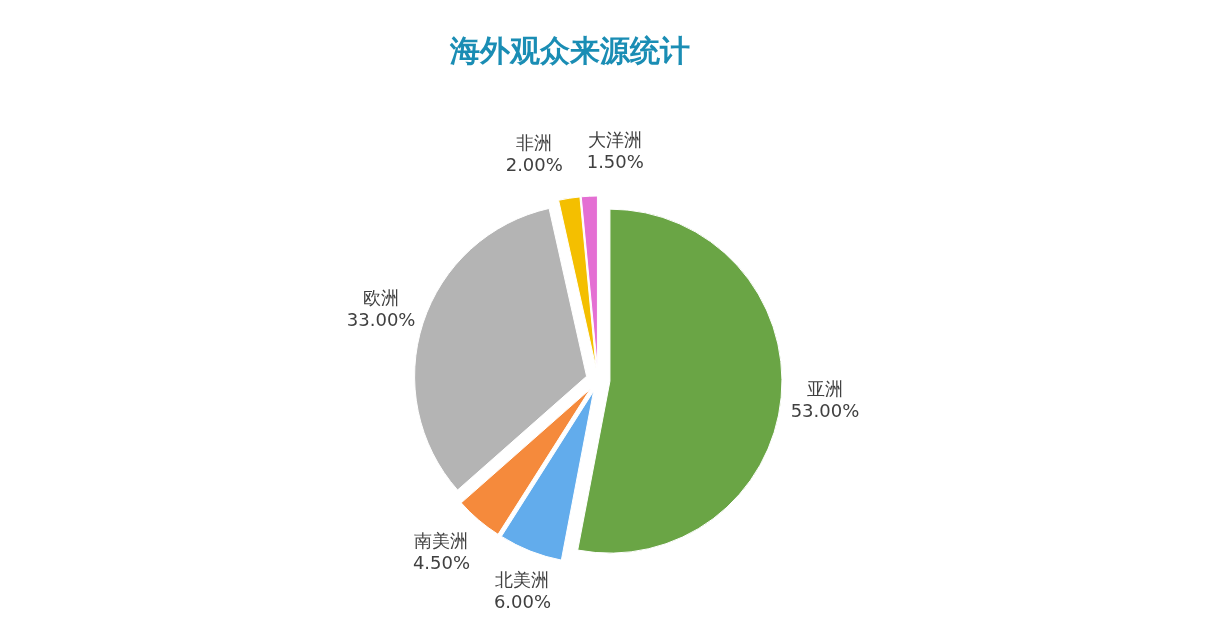 Image resolution: width=1224 pixels, height=640 pixels. I want to click on slice-label: 欧洲, so click(381, 297).